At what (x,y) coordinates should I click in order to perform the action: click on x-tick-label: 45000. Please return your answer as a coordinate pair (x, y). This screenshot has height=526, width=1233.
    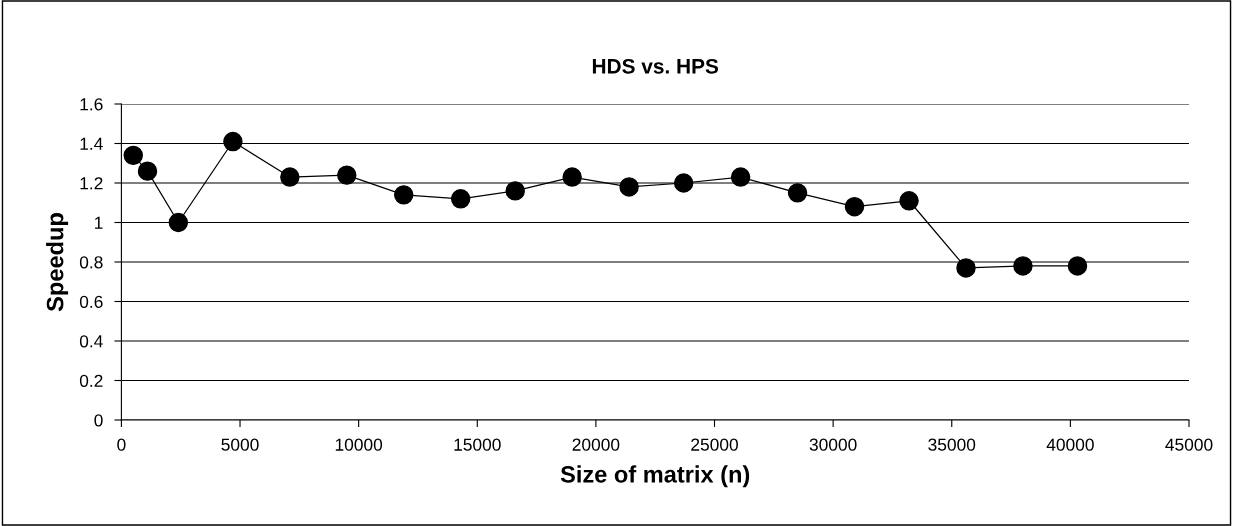
    Looking at the image, I should click on (1189, 444).